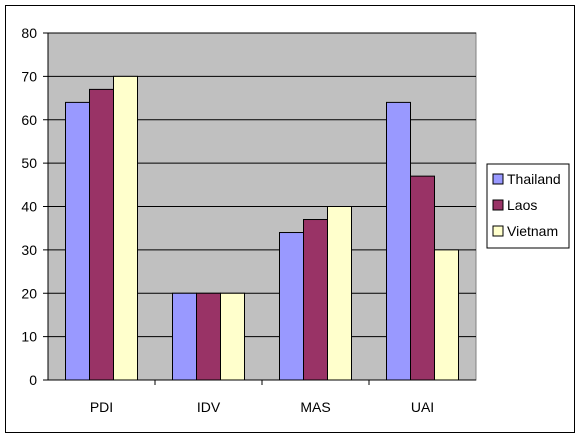 This screenshot has width=582, height=440. What do you see at coordinates (101, 234) in the screenshot?
I see `bar-laos-pdi` at bounding box center [101, 234].